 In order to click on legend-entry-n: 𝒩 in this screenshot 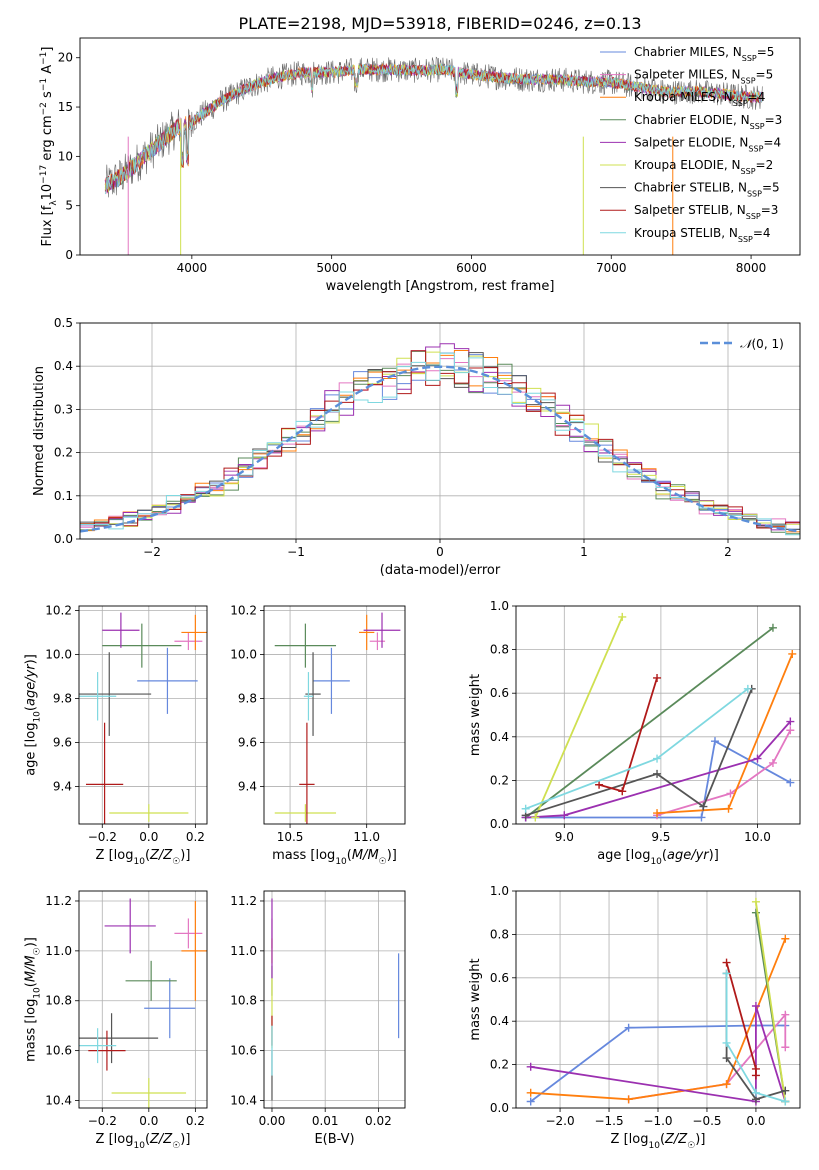, I will do `click(747, 344)`.